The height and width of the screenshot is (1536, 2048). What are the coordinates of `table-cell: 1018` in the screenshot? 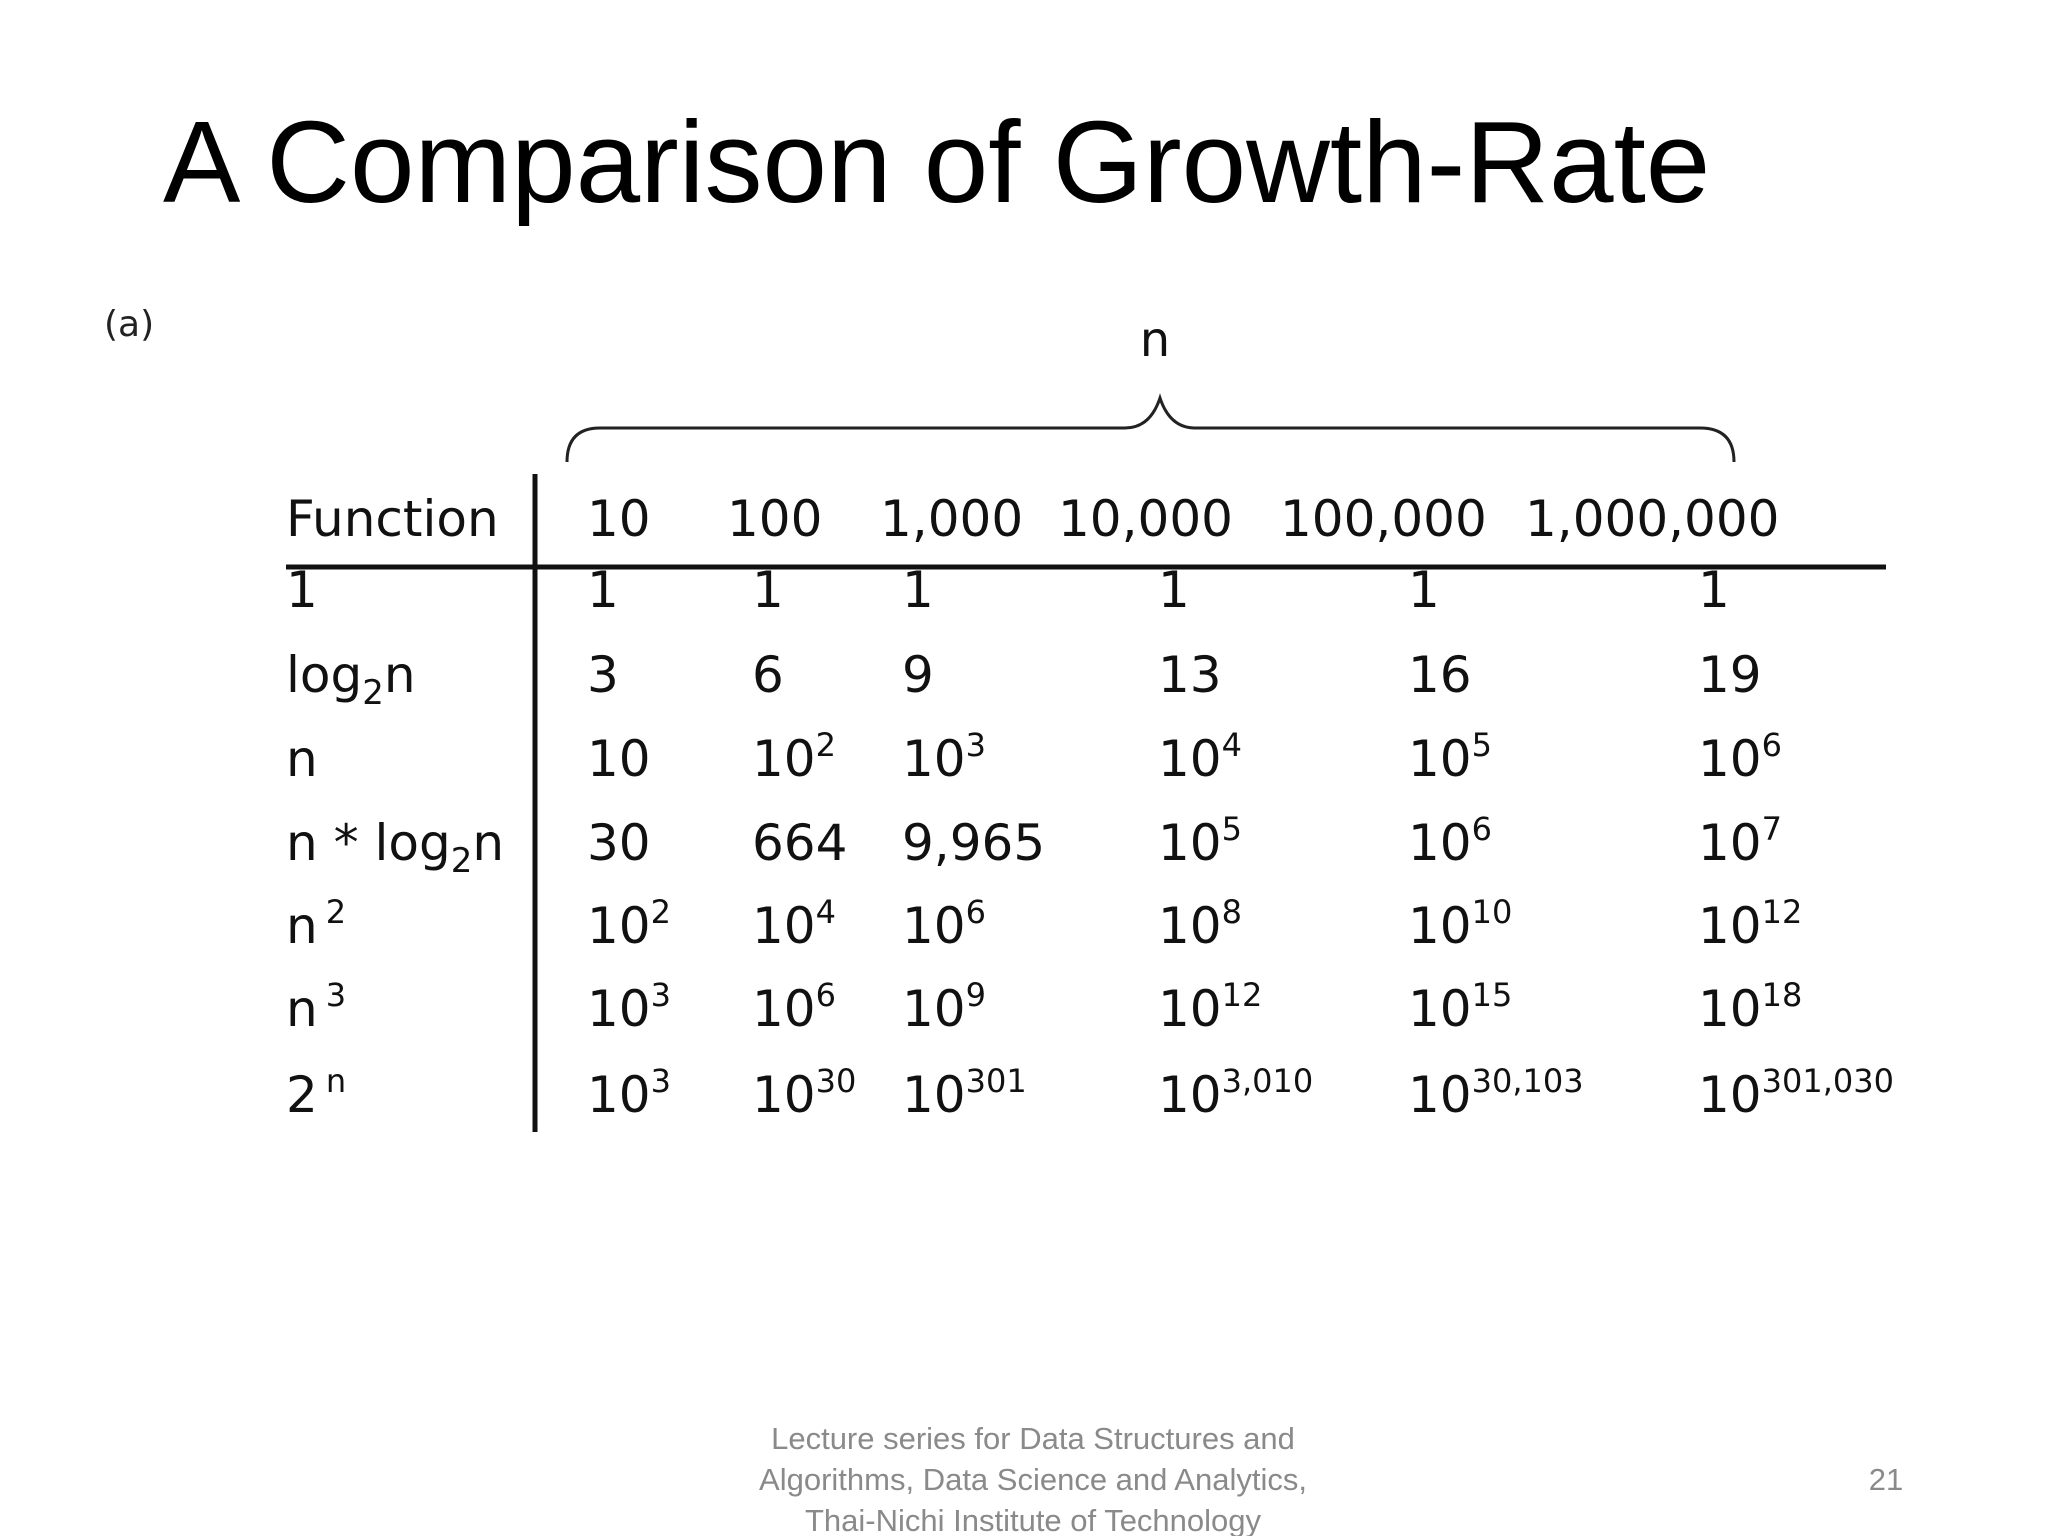 It's located at (1750, 1007).